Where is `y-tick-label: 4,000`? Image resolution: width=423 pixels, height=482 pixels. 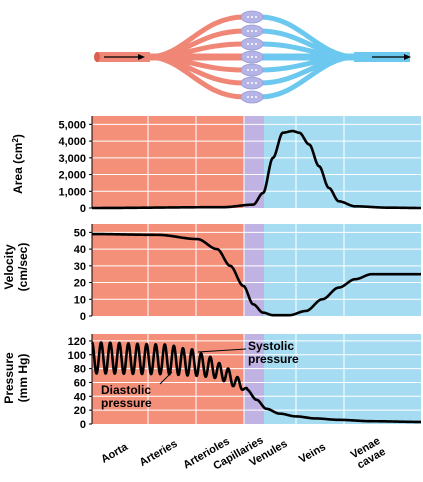 y-tick-label: 4,000 is located at coordinates (72, 142).